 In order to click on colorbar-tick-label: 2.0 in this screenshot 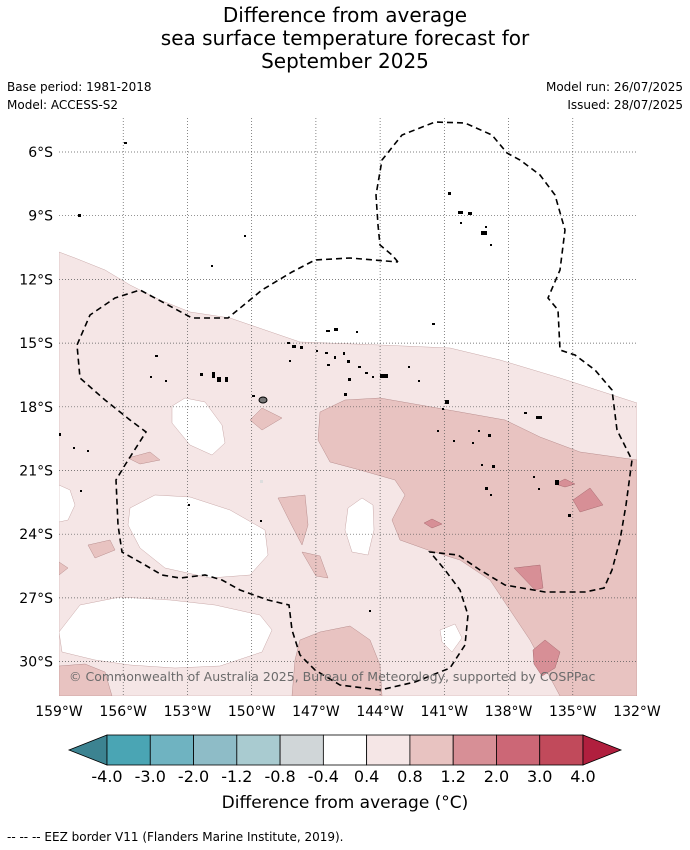, I will do `click(496, 776)`.